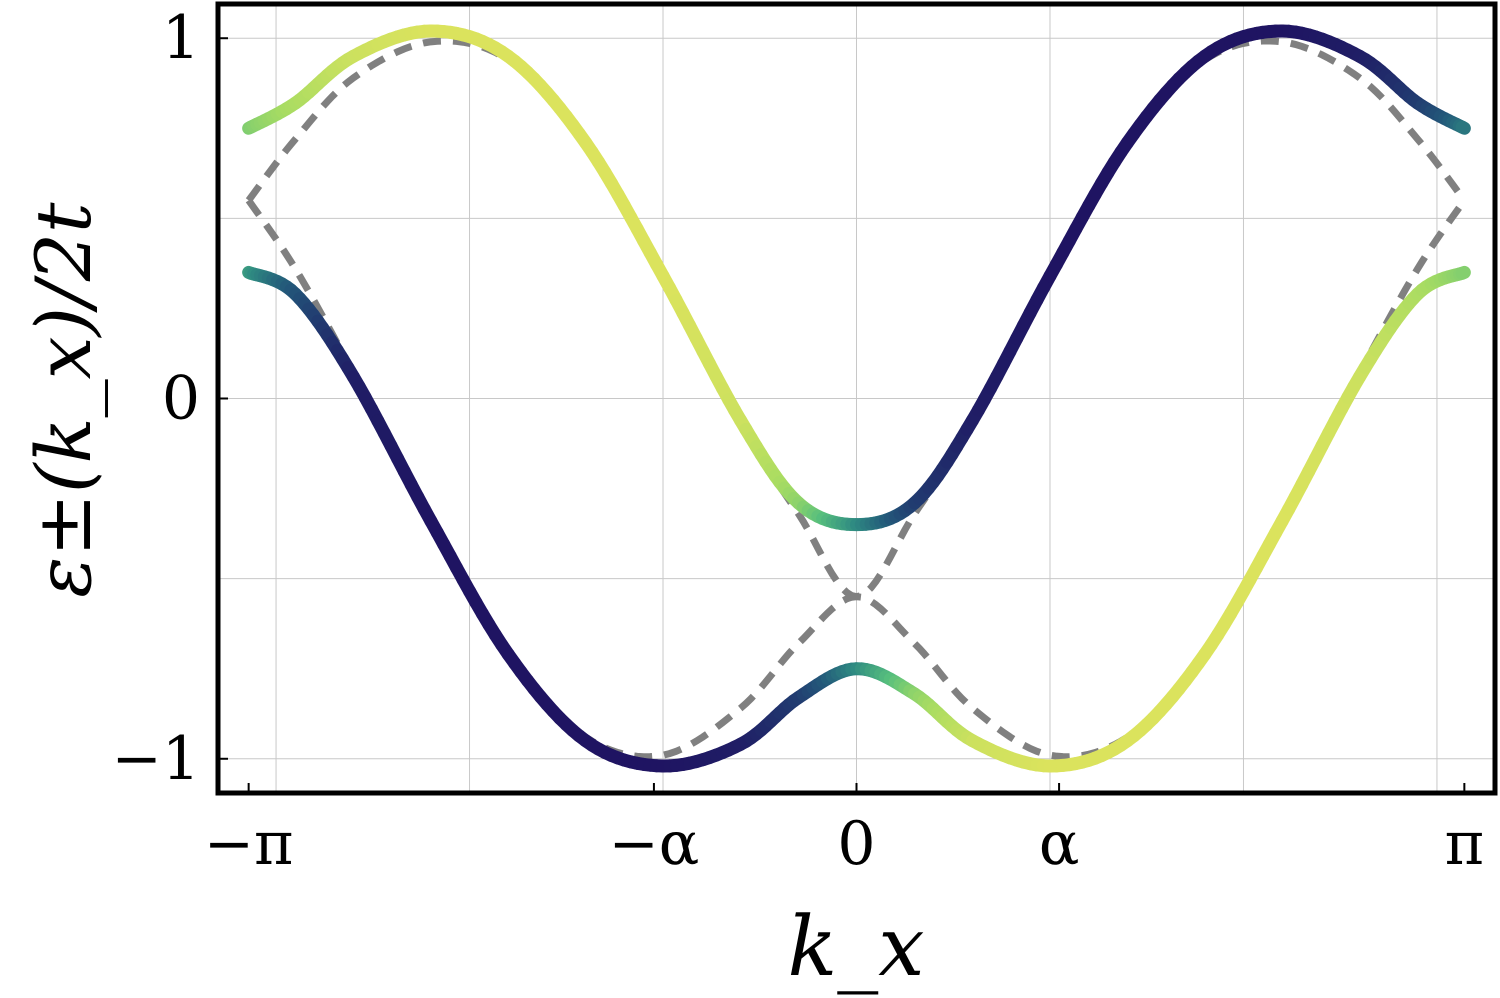  I want to click on x-tick-label: −π, so click(249, 844).